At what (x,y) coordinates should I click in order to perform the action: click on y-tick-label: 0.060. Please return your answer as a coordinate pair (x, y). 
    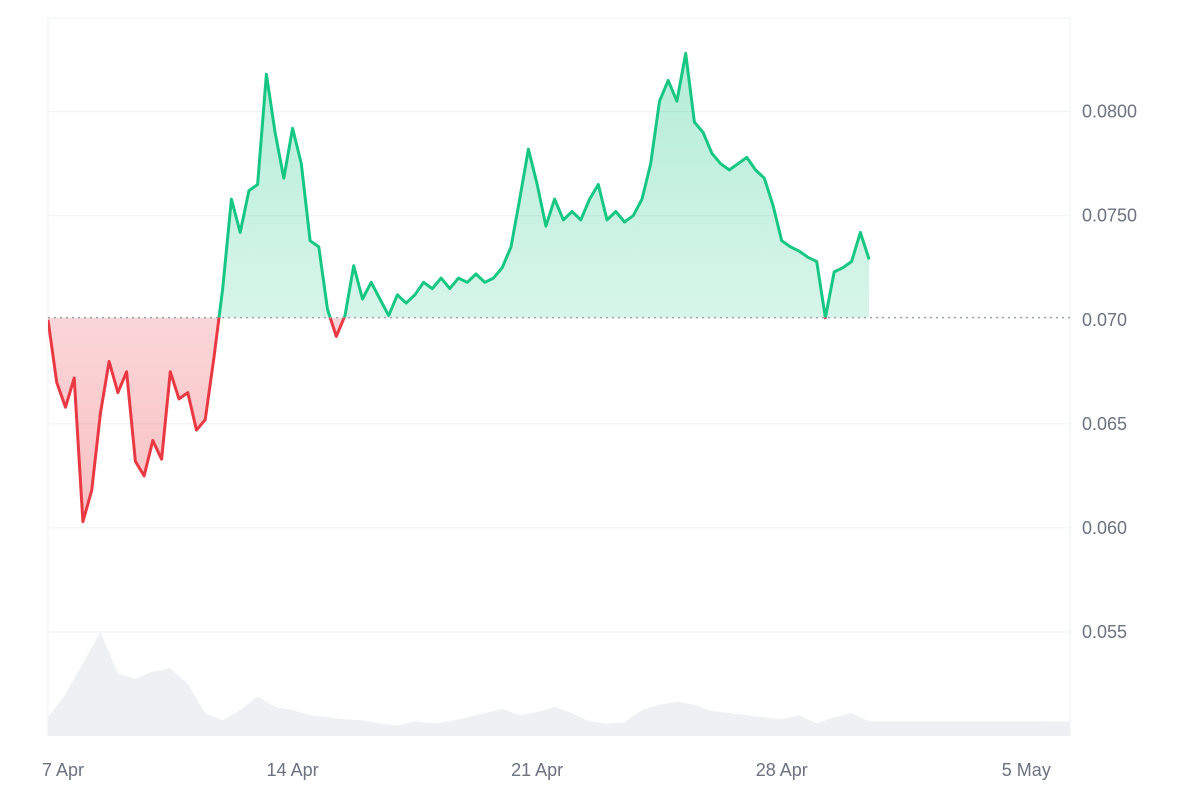
    Looking at the image, I should click on (1104, 528).